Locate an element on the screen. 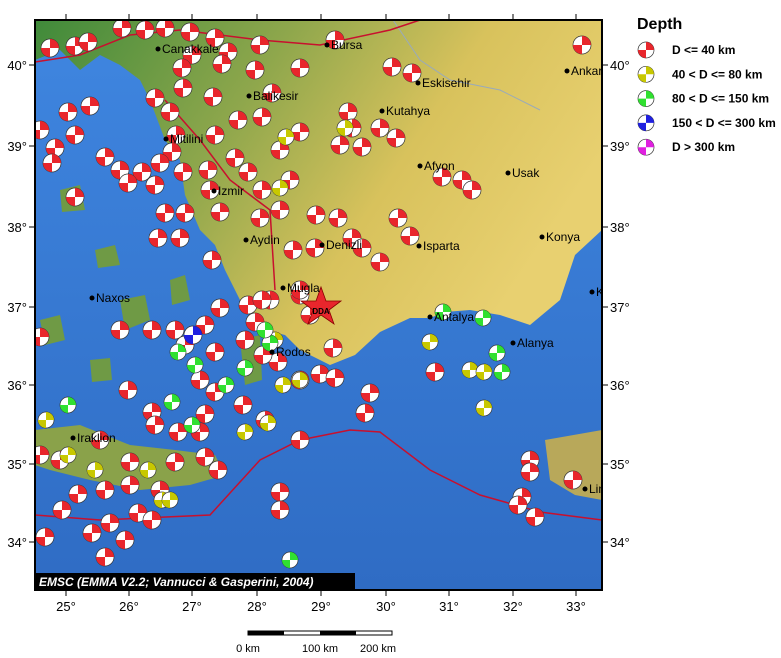  lon-label: 28° is located at coordinates (257, 606).